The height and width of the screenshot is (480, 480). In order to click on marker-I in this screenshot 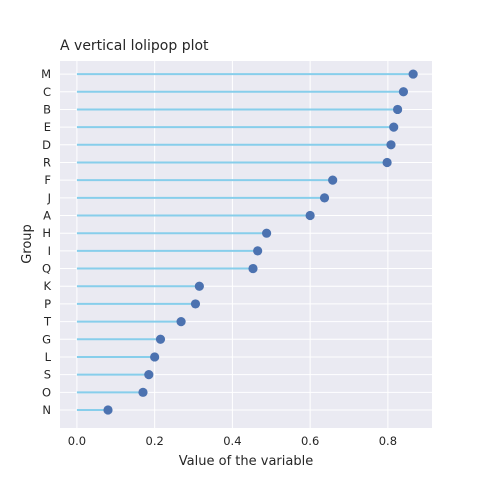, I will do `click(258, 251)`.